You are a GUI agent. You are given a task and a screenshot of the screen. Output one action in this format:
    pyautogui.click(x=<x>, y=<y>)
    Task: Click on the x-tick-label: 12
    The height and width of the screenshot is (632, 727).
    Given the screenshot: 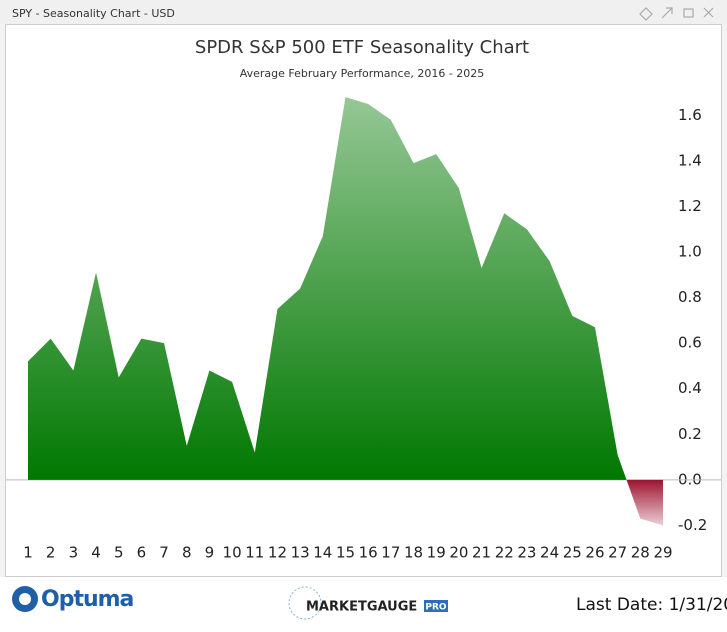 What is the action you would take?
    pyautogui.click(x=277, y=553)
    